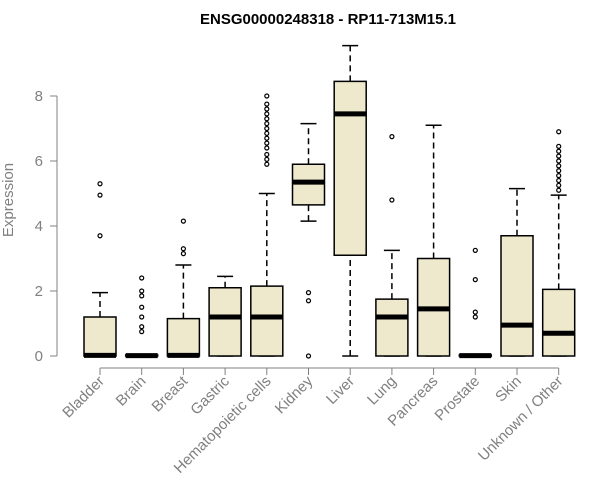 This screenshot has height=500, width=600. I want to click on x-tick-label-1: Brain, so click(131, 391).